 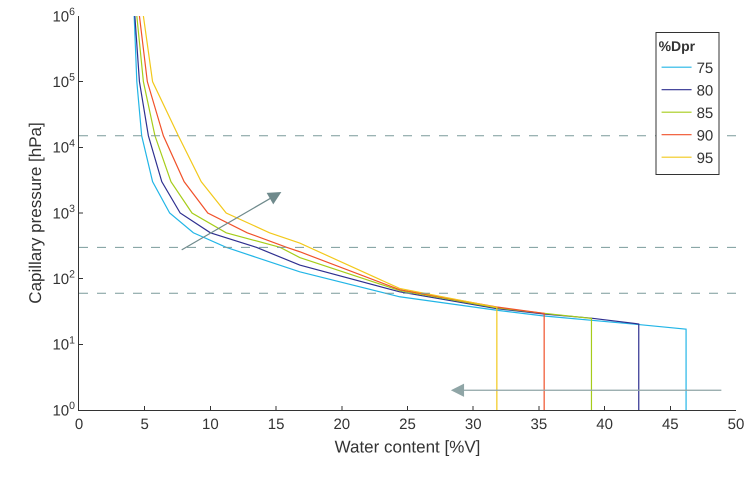 What do you see at coordinates (677, 46) in the screenshot?
I see `legend-title: %Dpr` at bounding box center [677, 46].